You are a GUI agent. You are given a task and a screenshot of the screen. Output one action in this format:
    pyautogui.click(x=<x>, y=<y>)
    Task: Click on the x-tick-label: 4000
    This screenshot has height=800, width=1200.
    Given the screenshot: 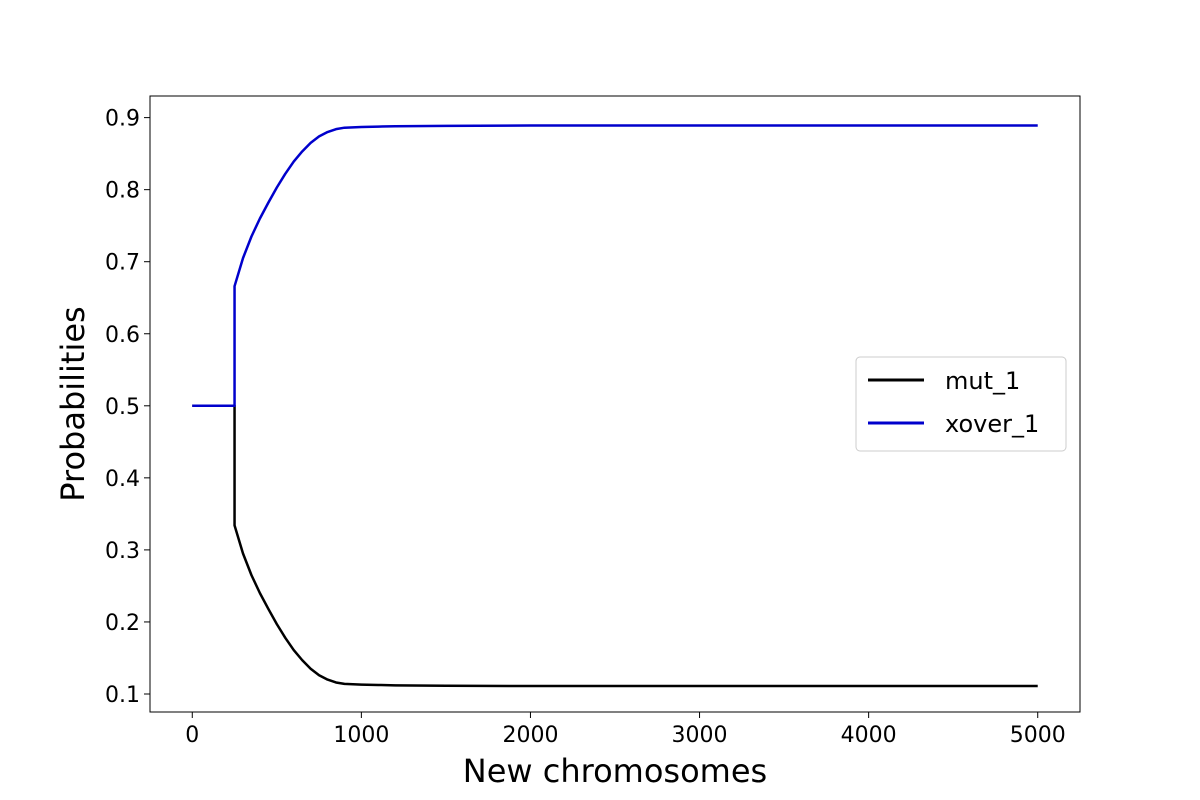 What is the action you would take?
    pyautogui.click(x=869, y=735)
    